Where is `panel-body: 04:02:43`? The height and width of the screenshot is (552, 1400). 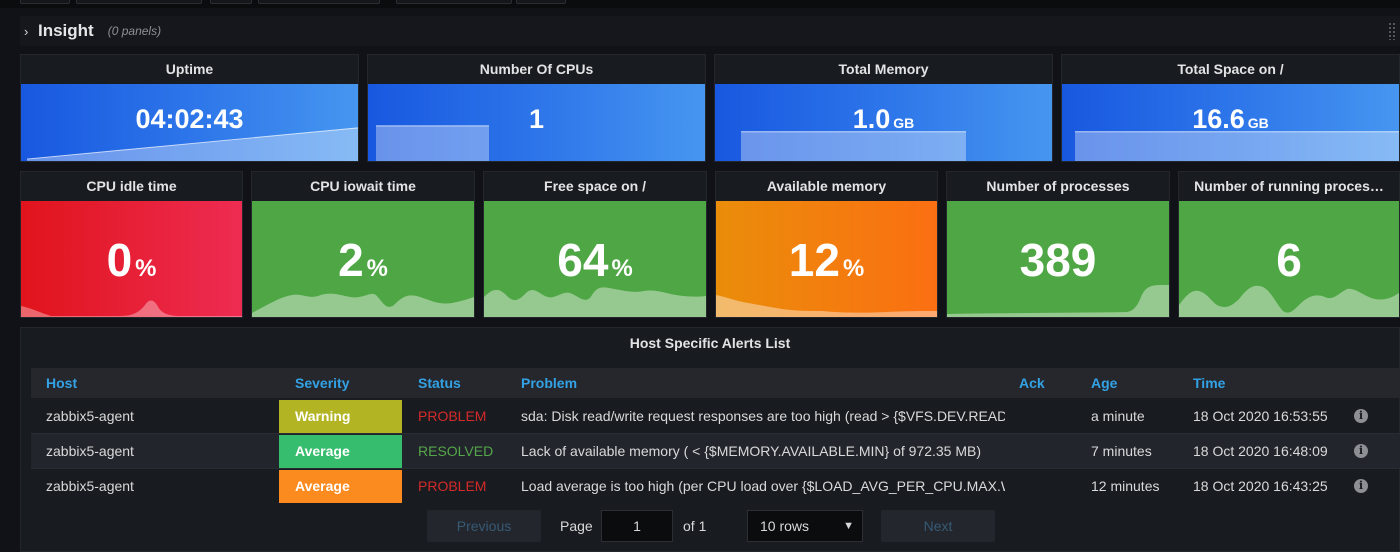
panel-body: 04:02:43 is located at coordinates (189, 122).